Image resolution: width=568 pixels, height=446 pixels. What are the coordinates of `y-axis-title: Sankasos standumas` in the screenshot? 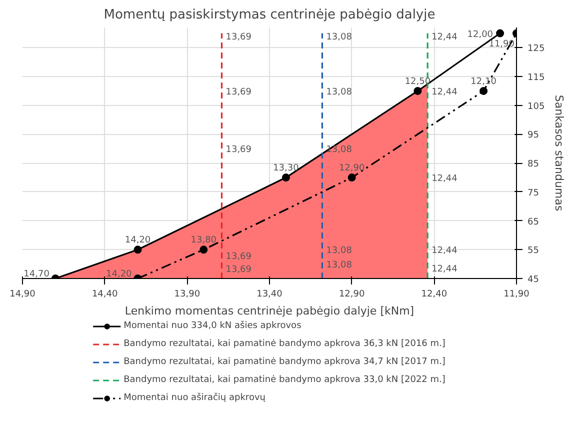 It's located at (559, 153).